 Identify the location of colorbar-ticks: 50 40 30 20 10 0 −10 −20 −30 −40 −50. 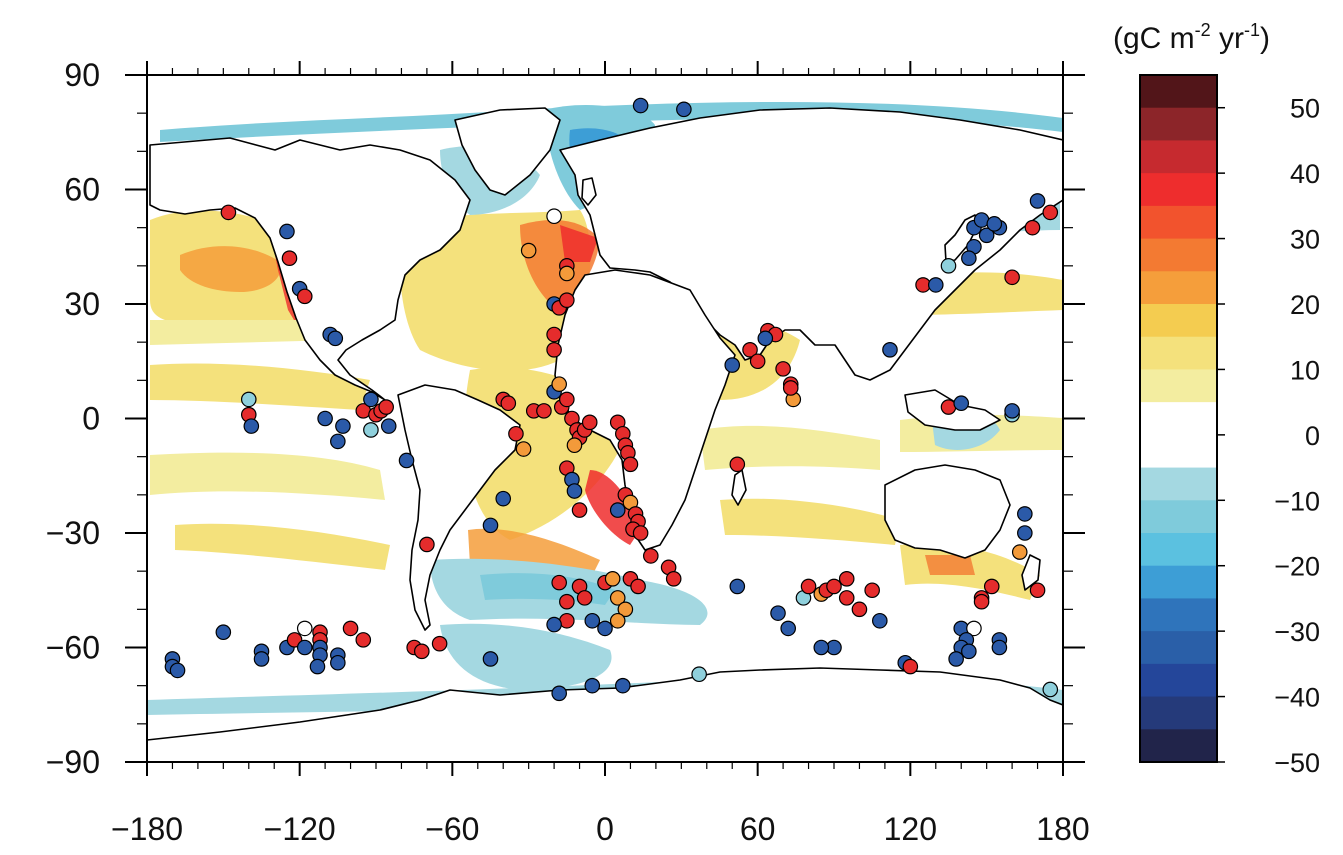
(1268, 436).